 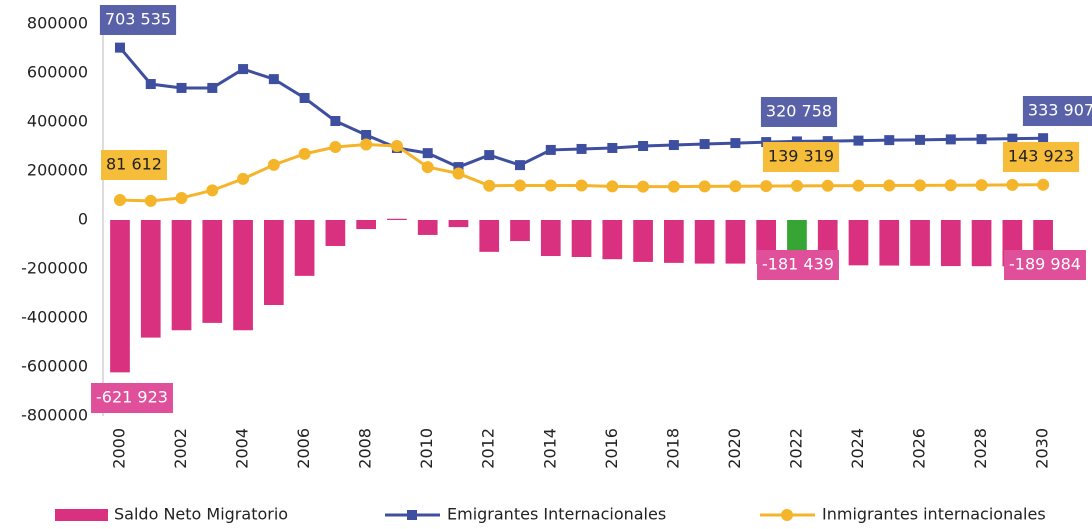 What do you see at coordinates (795, 448) in the screenshot?
I see `x-tick-label: 2022` at bounding box center [795, 448].